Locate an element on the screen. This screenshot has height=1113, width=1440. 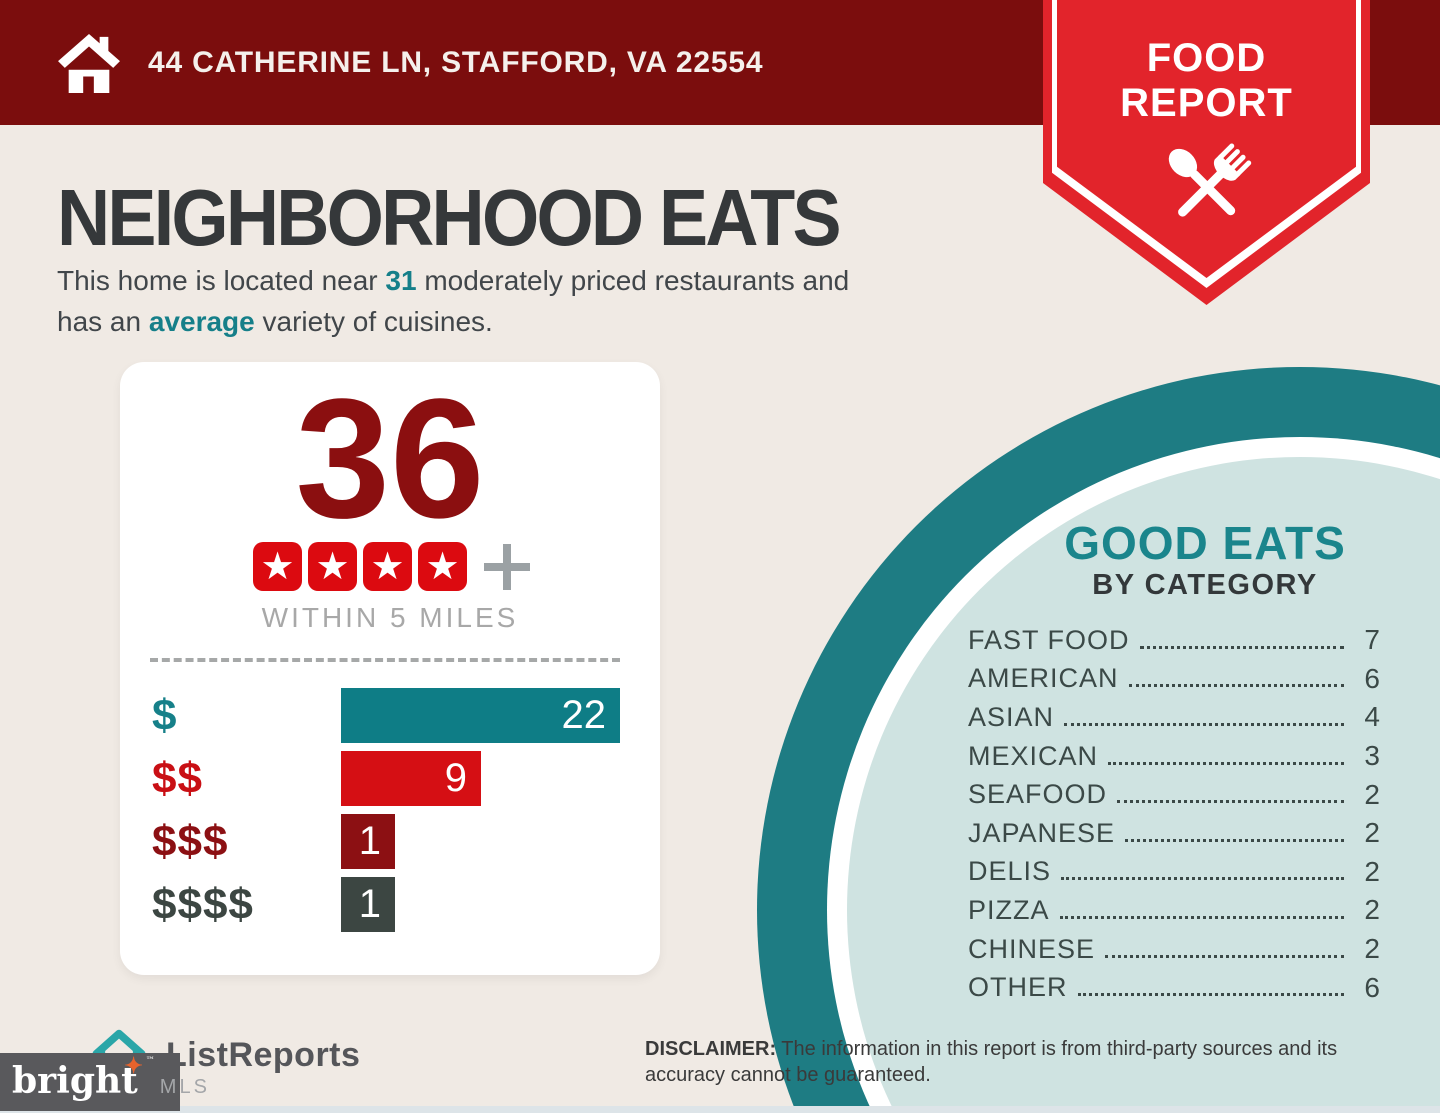
category-label: AMERICAN is located at coordinates (1043, 678).